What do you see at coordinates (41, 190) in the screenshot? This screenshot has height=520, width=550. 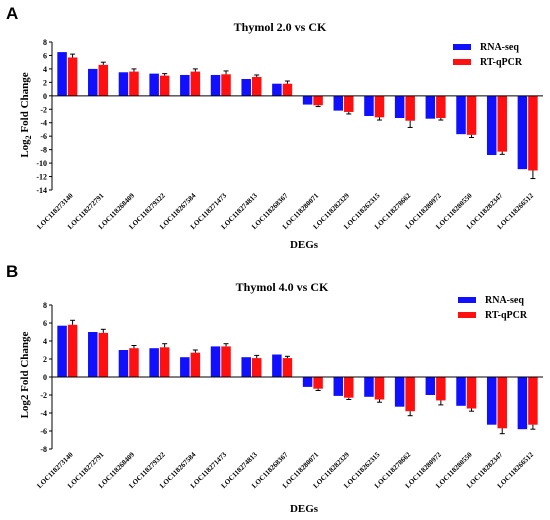 I see `y-tick-label: -14` at bounding box center [41, 190].